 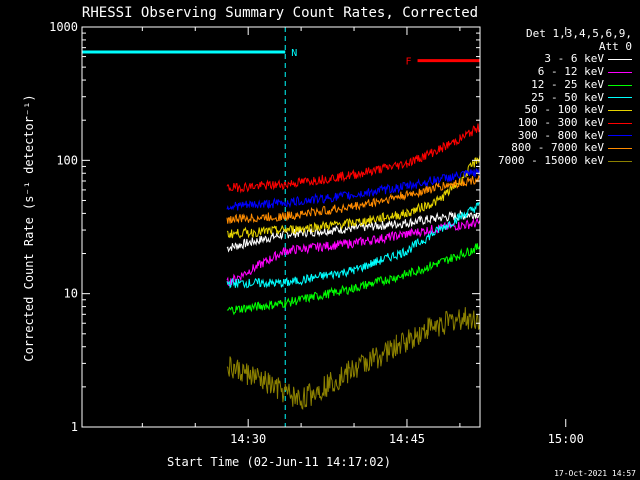 I want to click on legend-label: 7000 - 15000 keV, so click(x=551, y=161).